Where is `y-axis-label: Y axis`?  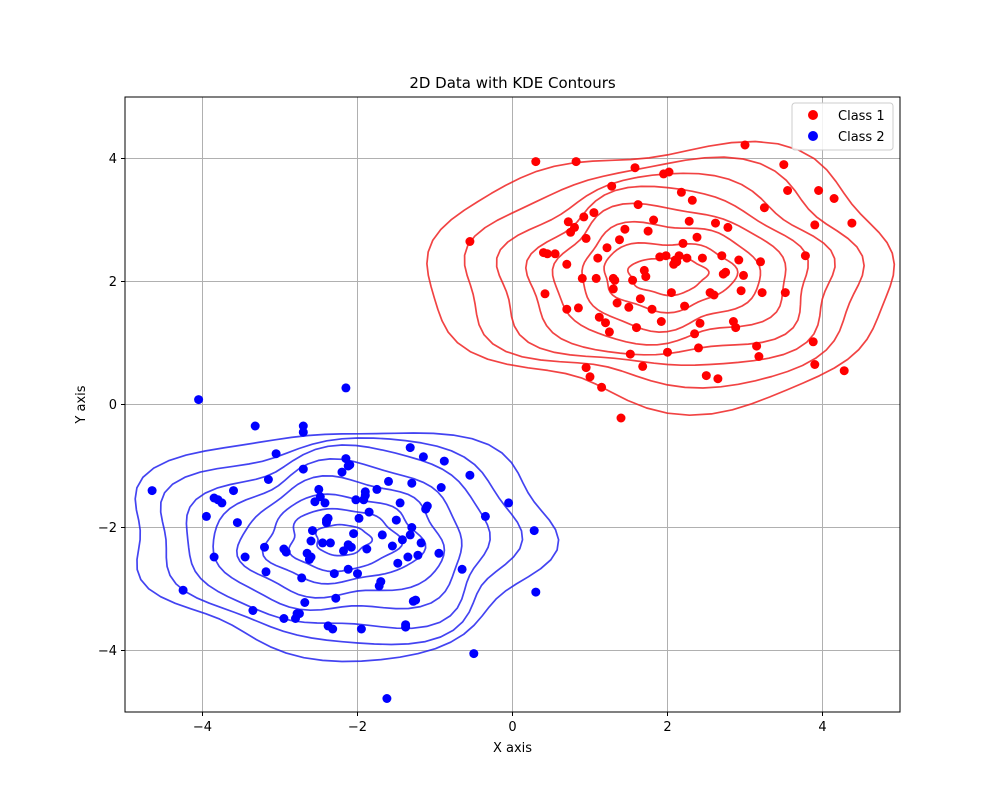
y-axis-label: Y axis is located at coordinates (81, 404).